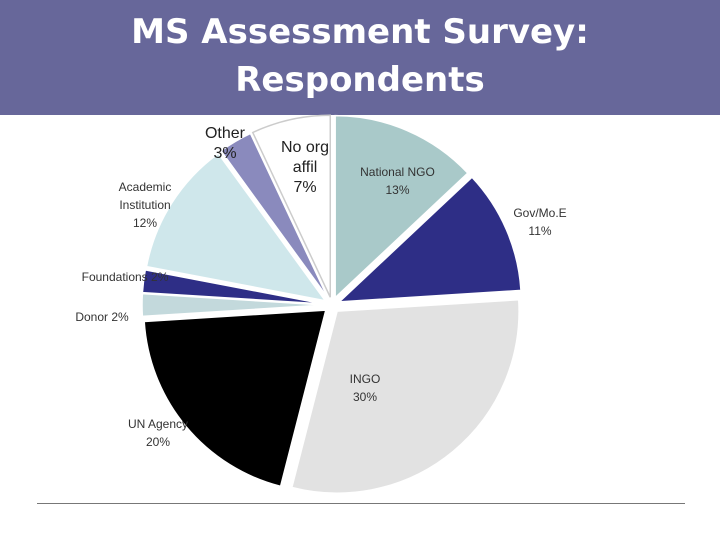 This screenshot has width=720, height=540. What do you see at coordinates (158, 424) in the screenshot?
I see `category-label: UN Agency` at bounding box center [158, 424].